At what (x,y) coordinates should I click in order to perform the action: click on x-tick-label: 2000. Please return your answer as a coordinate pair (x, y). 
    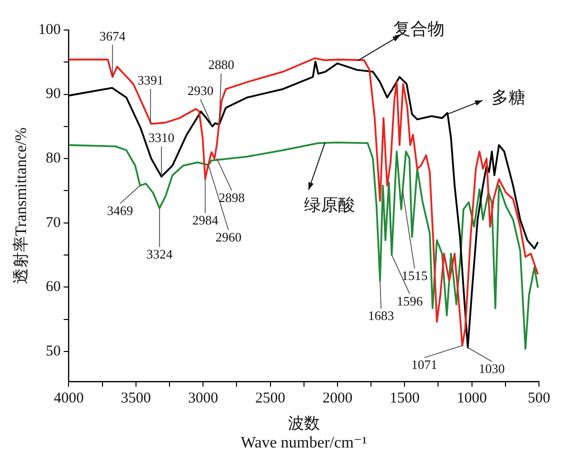
    Looking at the image, I should click on (337, 398).